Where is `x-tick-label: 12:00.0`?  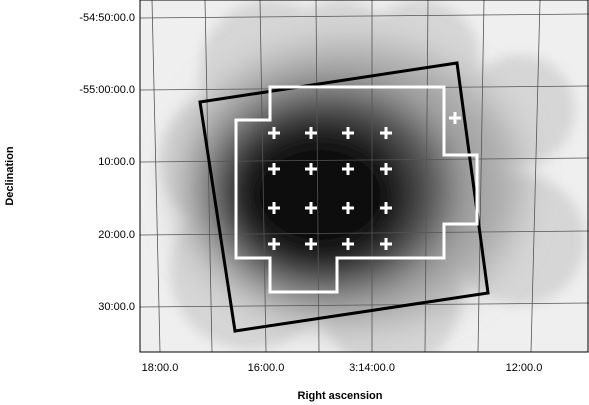
x-tick-label: 12:00.0 is located at coordinates (524, 368).